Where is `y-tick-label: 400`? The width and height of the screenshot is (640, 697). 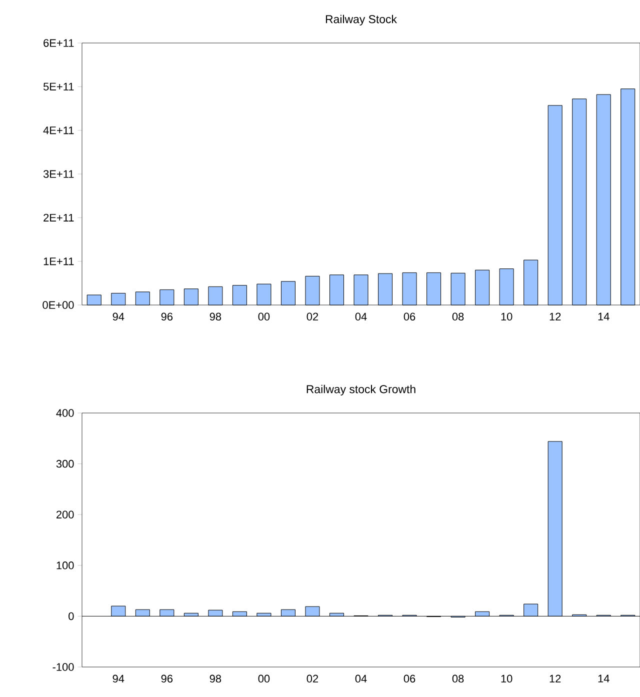 y-tick-label: 400 is located at coordinates (65, 413).